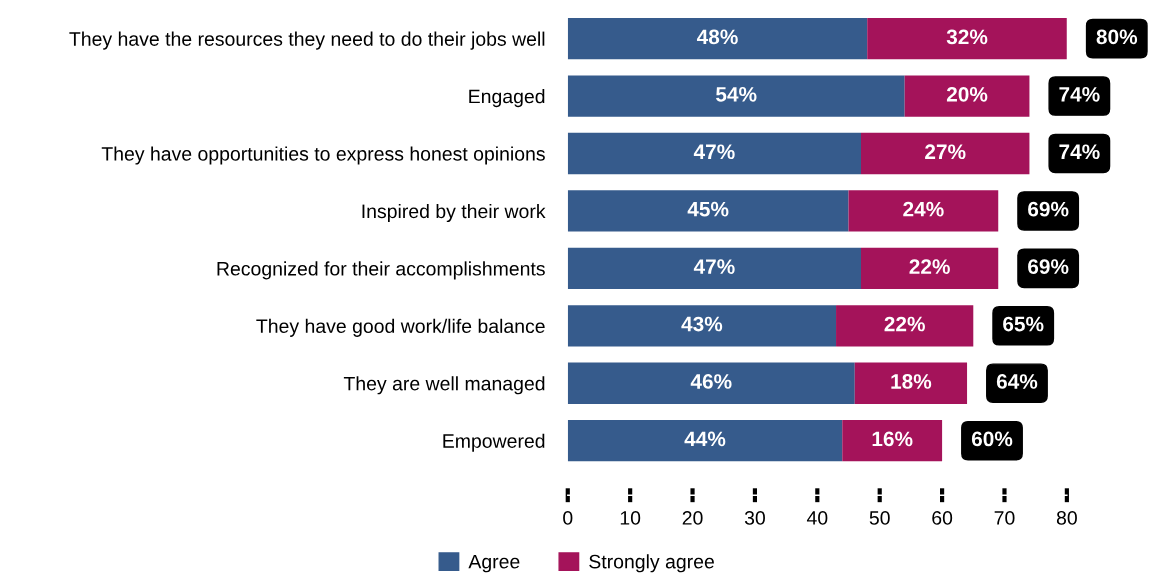  Describe the element at coordinates (817, 518) in the screenshot. I see `x-tick-label: 40` at that location.